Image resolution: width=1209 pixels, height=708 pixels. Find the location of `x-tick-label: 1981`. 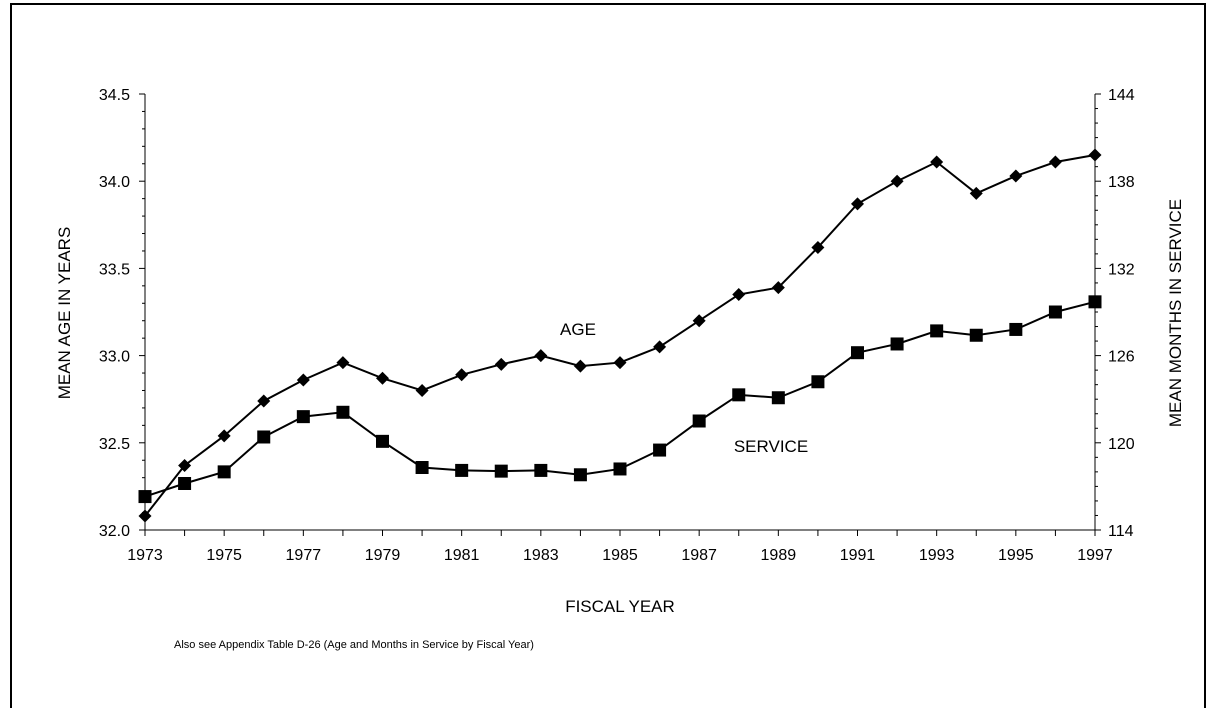

x-tick-label: 1981 is located at coordinates (462, 555).